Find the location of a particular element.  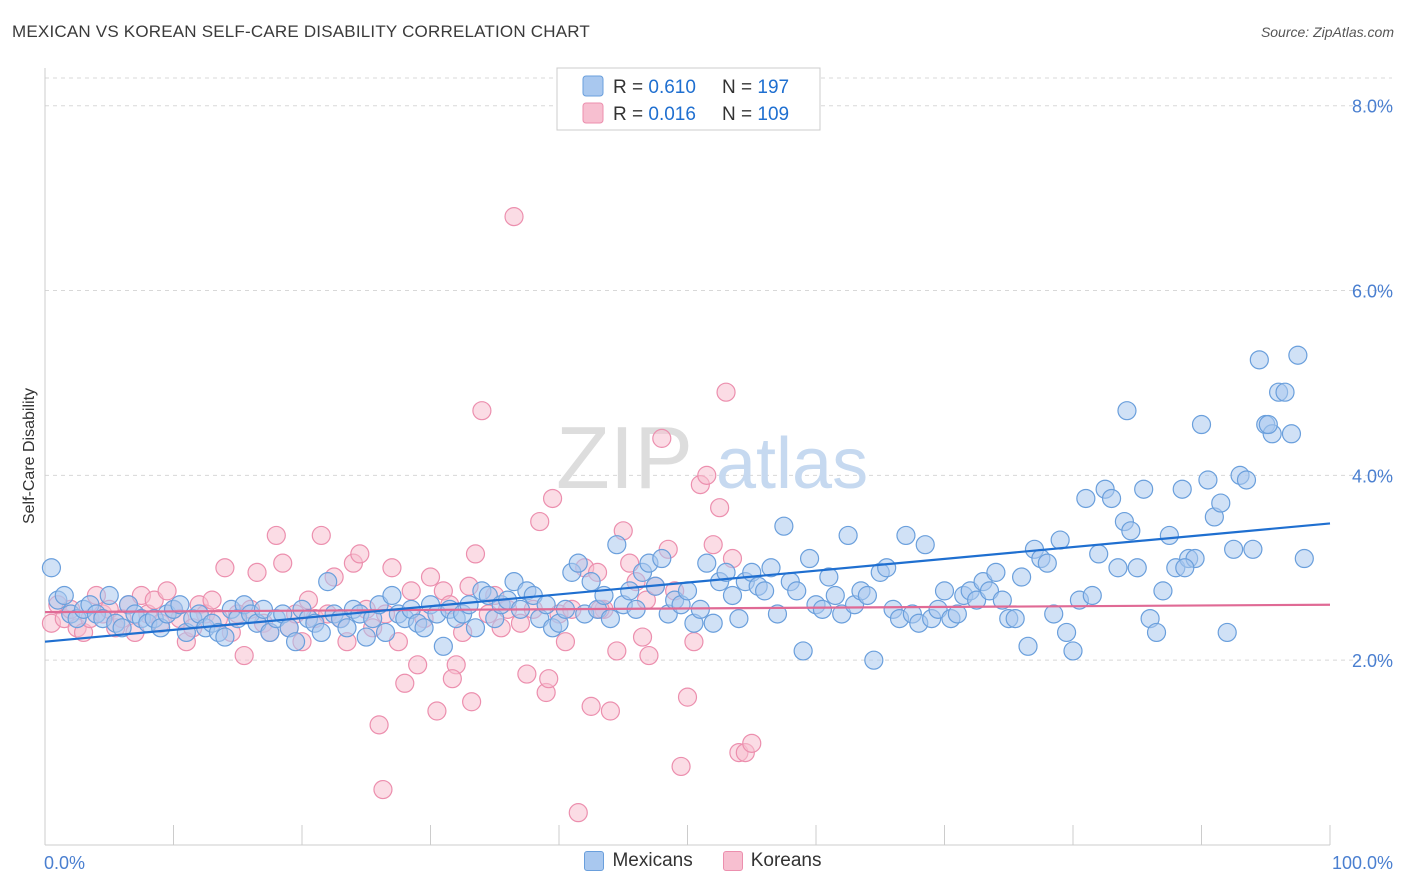

stats-legend-n-value-koreans: 109 is located at coordinates (773, 114).